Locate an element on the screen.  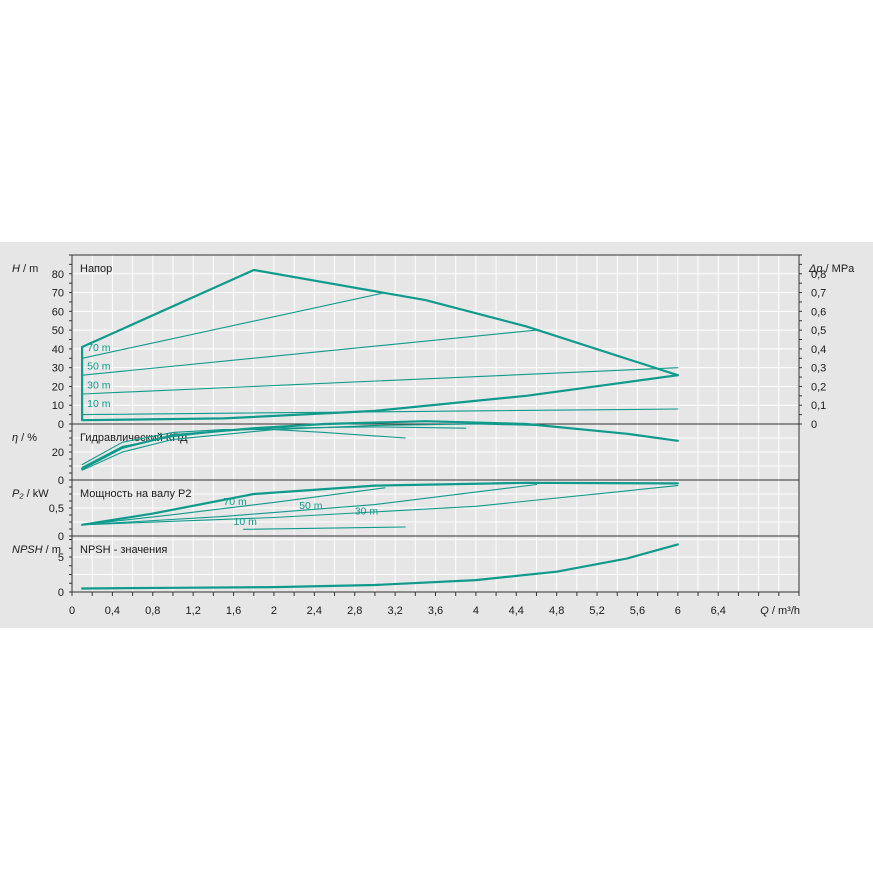
secondary-axis-label: Δp / MPa is located at coordinates (831, 269).